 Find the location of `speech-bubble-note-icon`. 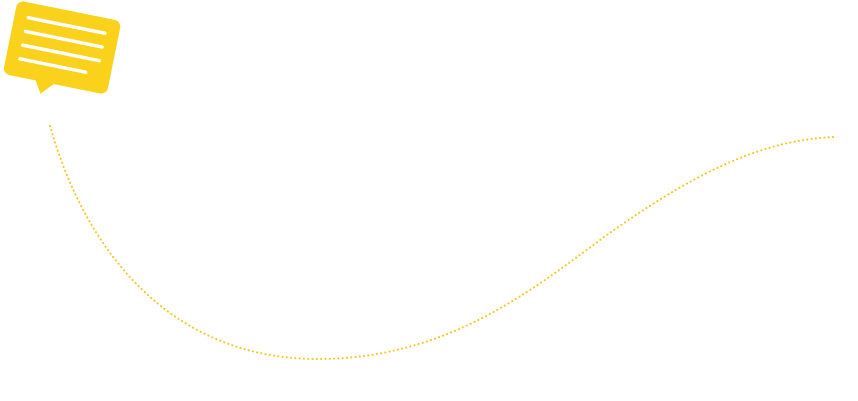

speech-bubble-note-icon is located at coordinates (62, 47).